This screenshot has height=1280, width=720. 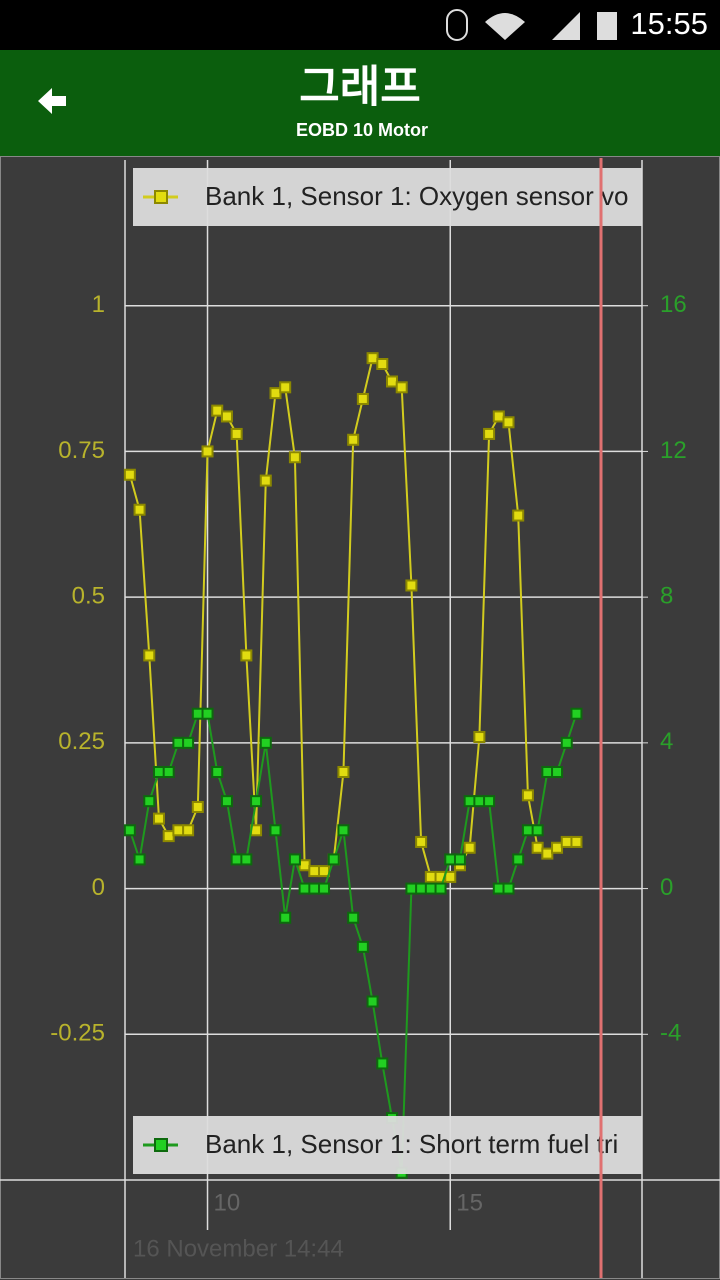 What do you see at coordinates (81, 450) in the screenshot?
I see `y-tick-label: 0.75` at bounding box center [81, 450].